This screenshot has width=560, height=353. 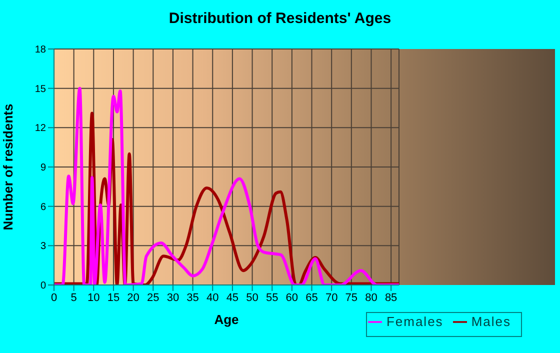 I want to click on x-tick-label: 45, so click(x=232, y=298).